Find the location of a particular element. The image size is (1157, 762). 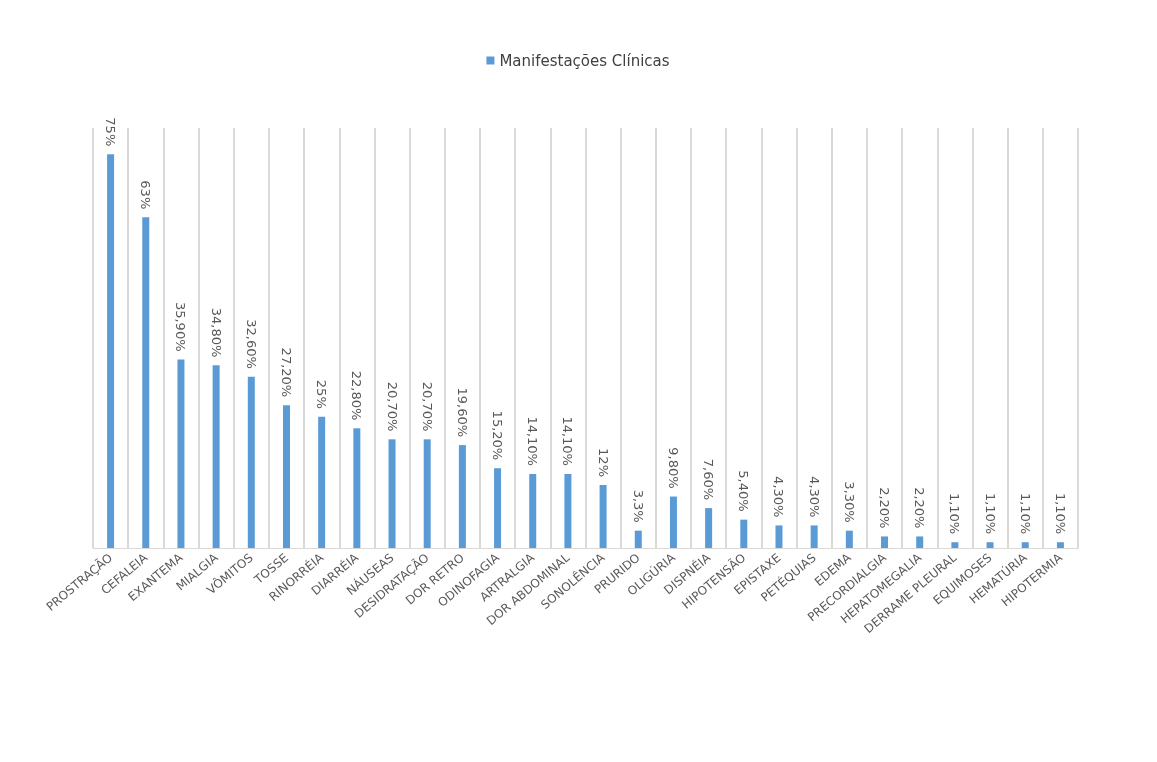

data-label: 25% is located at coordinates (322, 394).